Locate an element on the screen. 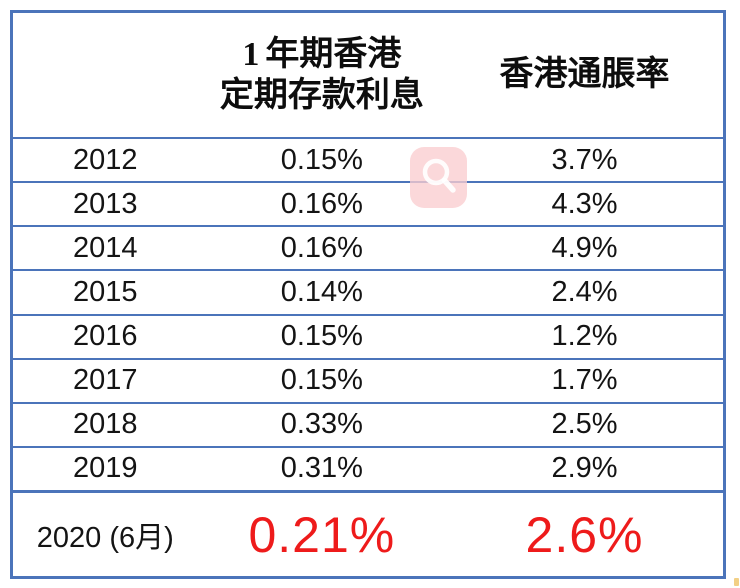 This screenshot has height=588, width=740. search-icon is located at coordinates (438, 177).